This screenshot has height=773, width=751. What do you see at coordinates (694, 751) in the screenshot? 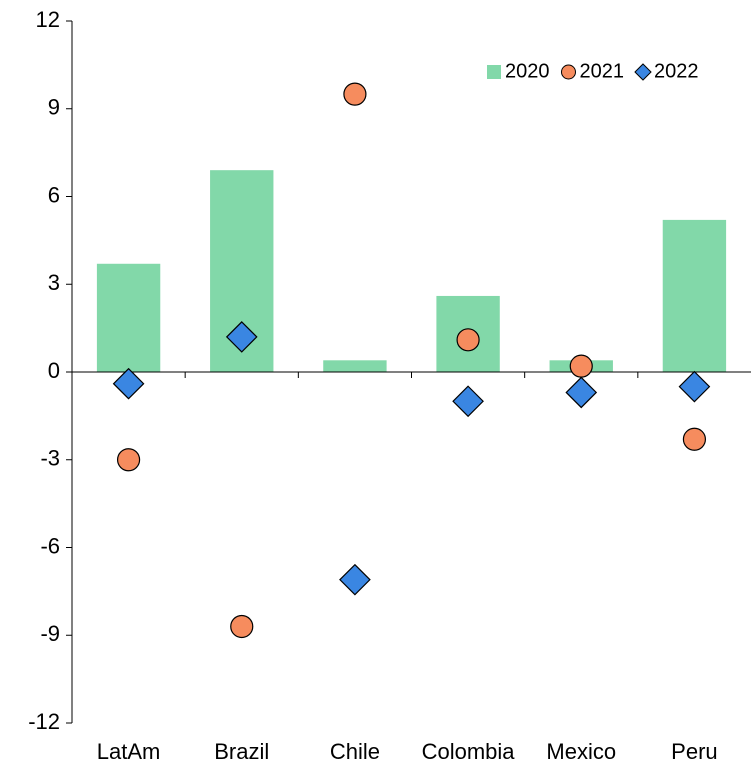
I see `x-tick-label: Peru` at bounding box center [694, 751].